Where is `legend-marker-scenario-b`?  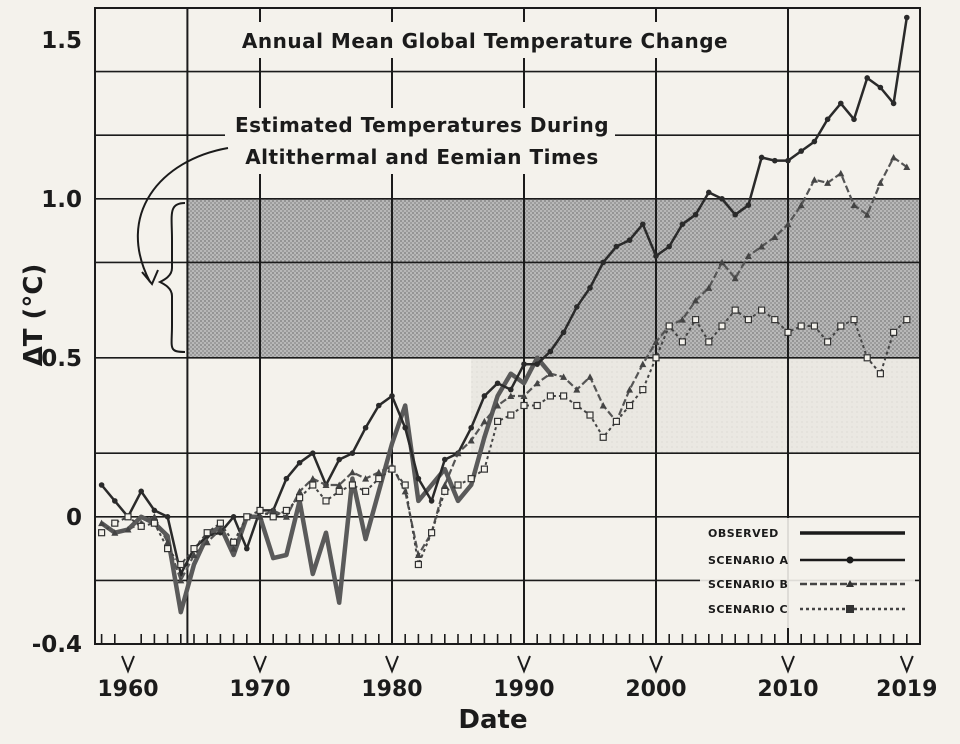 legend-marker-scenario-b is located at coordinates (850, 583).